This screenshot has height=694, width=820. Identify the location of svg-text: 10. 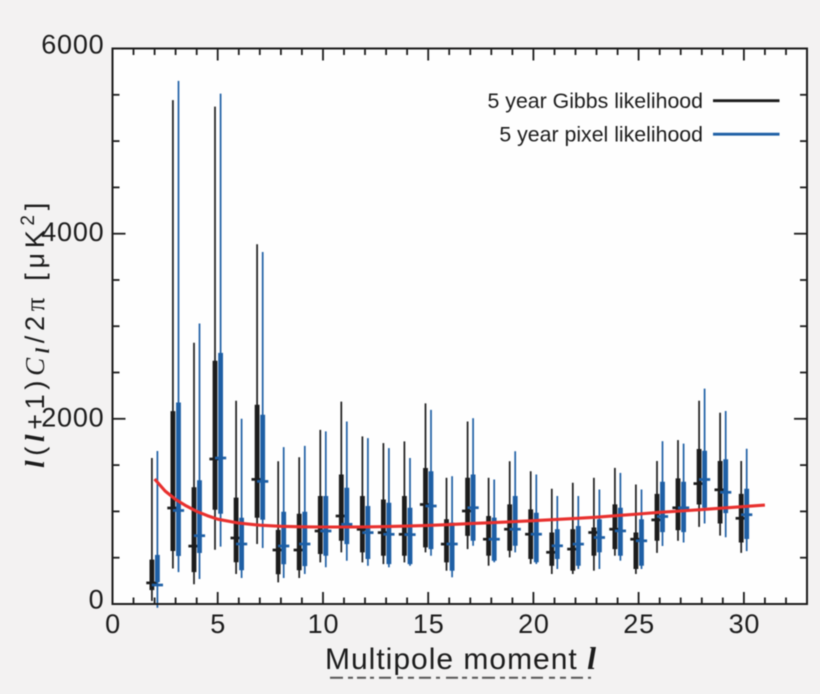
(324, 624).